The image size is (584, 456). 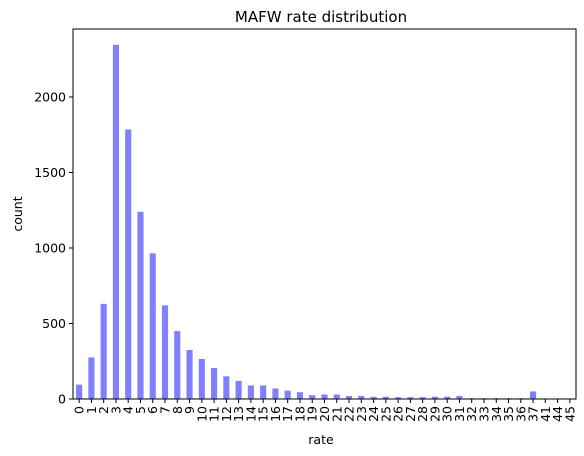 I want to click on x-axis-label: rate, so click(x=321, y=439).